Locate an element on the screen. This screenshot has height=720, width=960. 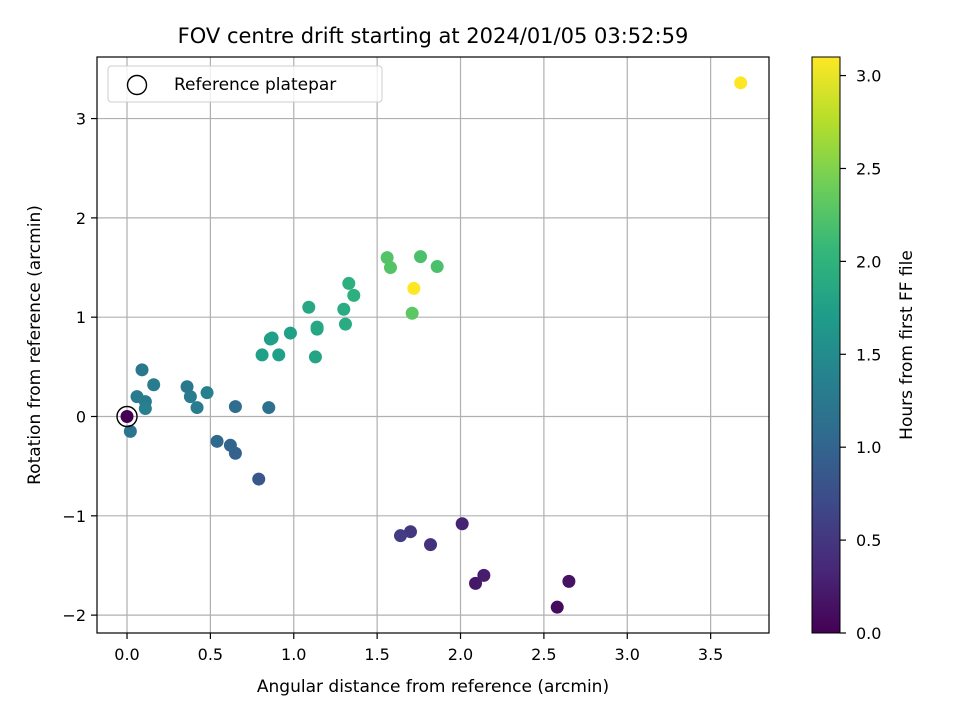
legend: Reference platepar is located at coordinates (245, 84).